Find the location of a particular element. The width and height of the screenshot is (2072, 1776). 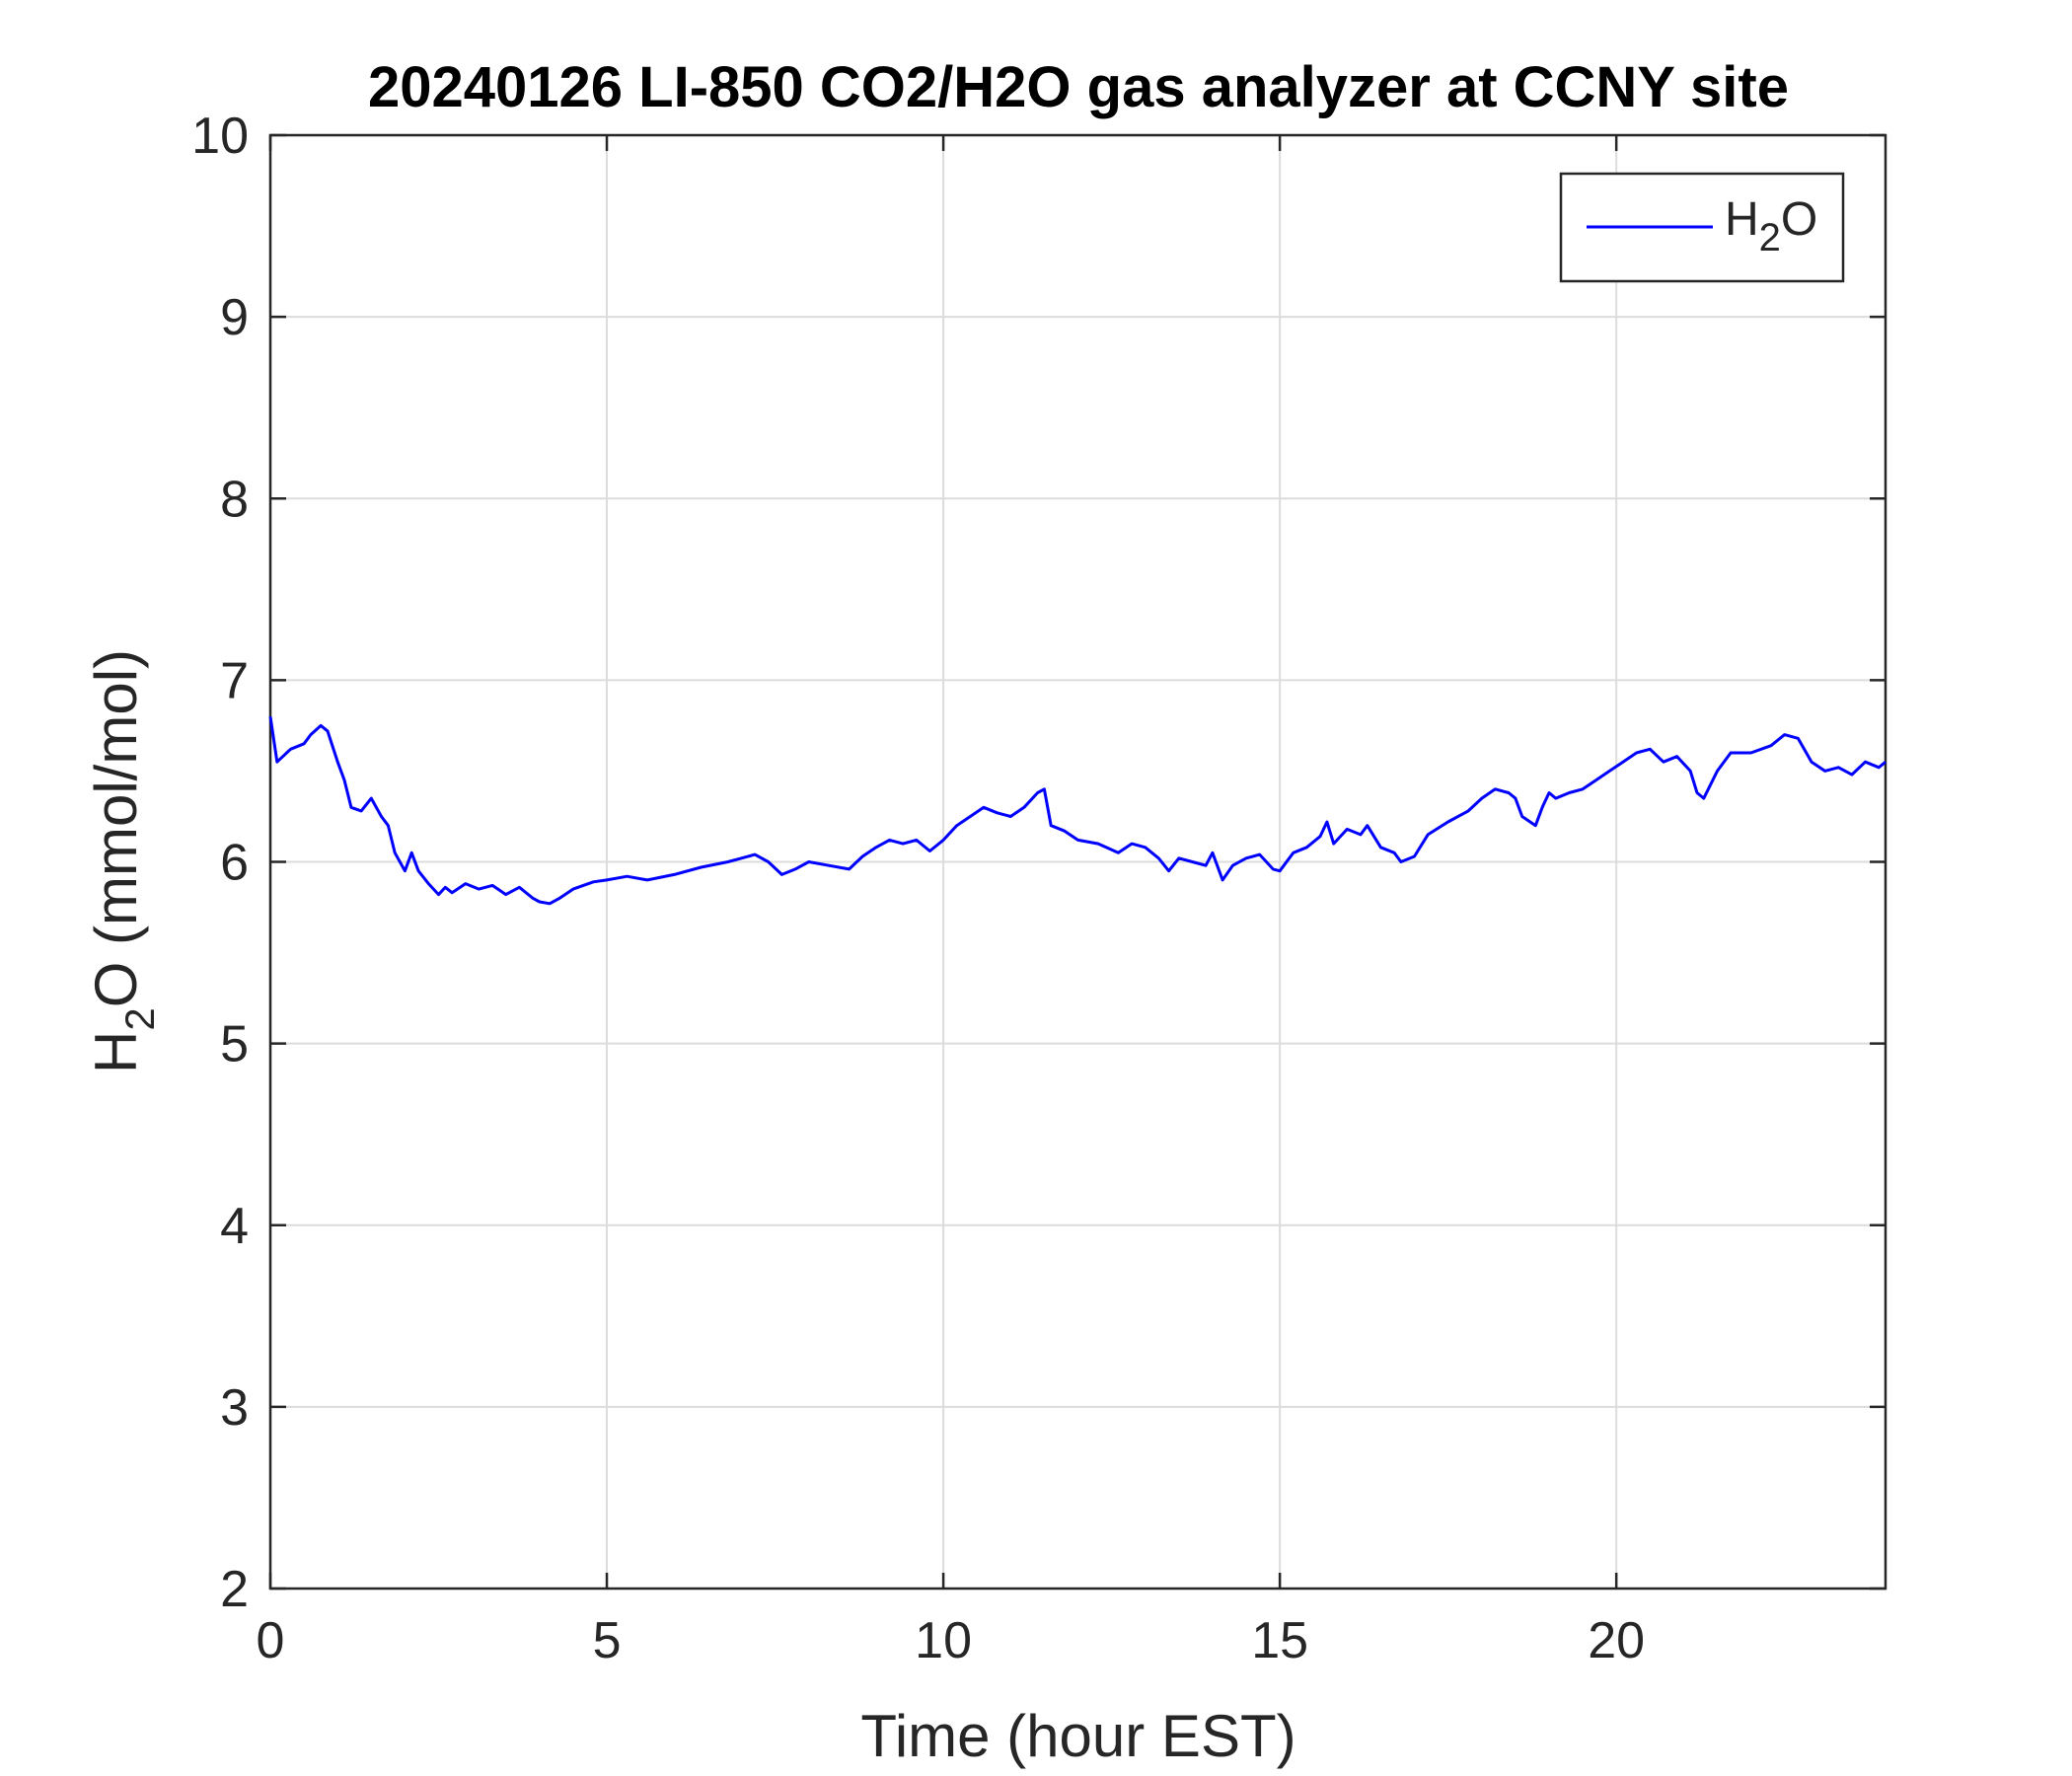

x-tick-labels: 0 5 10 15 20 is located at coordinates (952, 1640).